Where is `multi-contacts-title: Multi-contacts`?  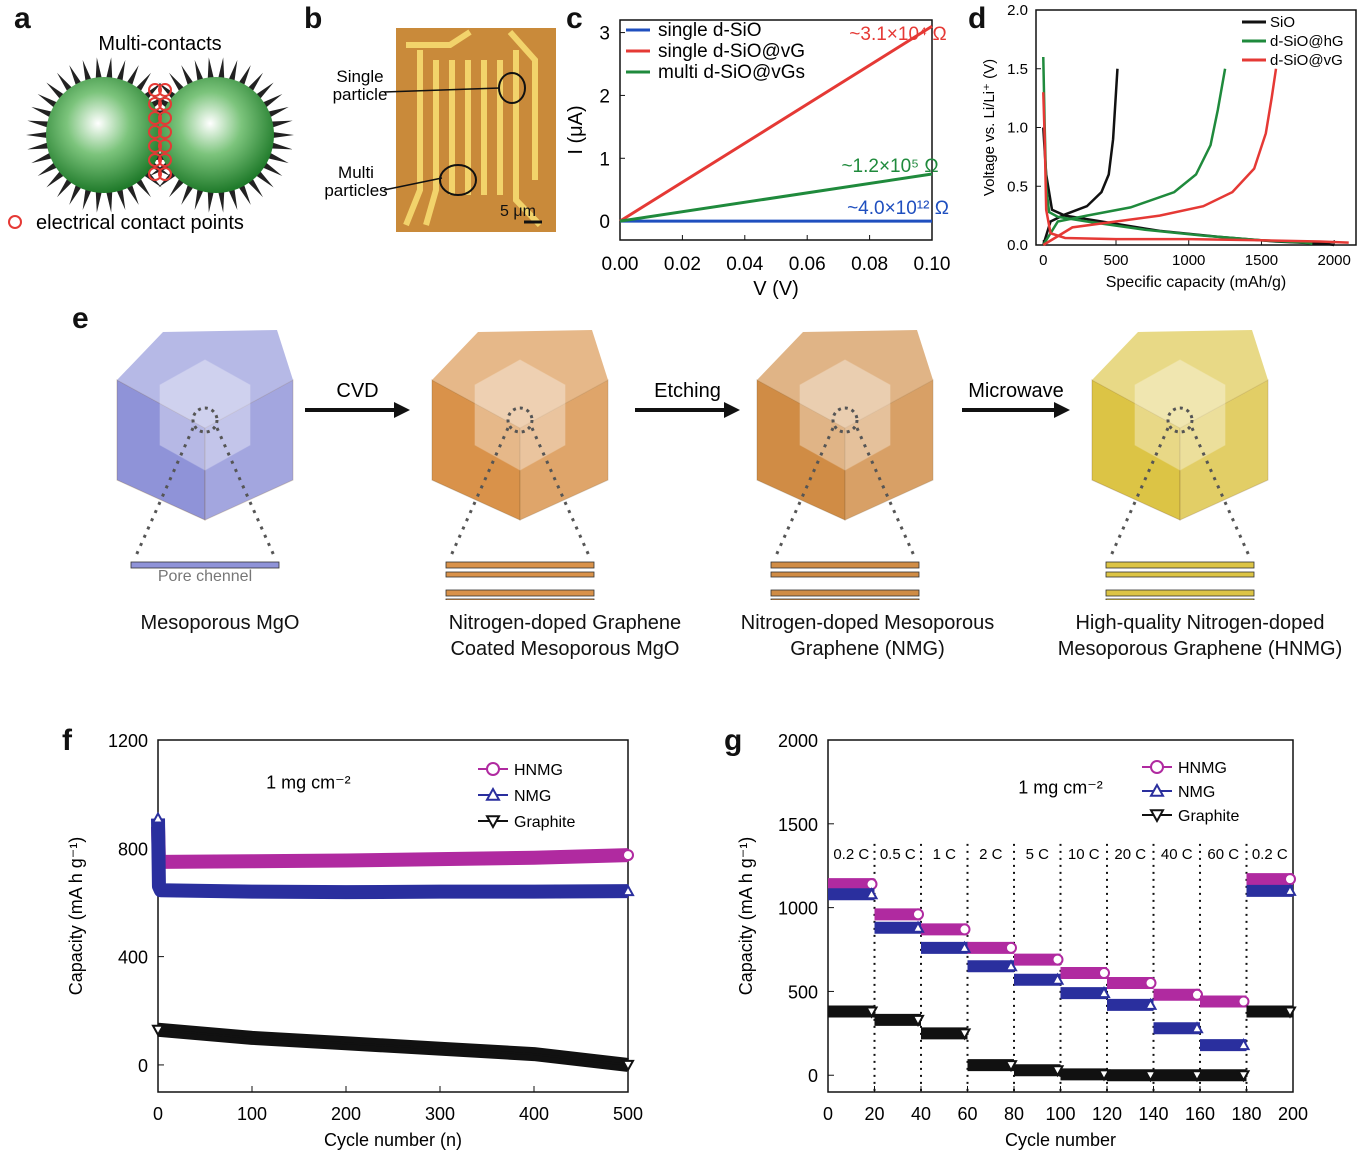
multi-contacts-title: Multi-contacts is located at coordinates (159, 44).